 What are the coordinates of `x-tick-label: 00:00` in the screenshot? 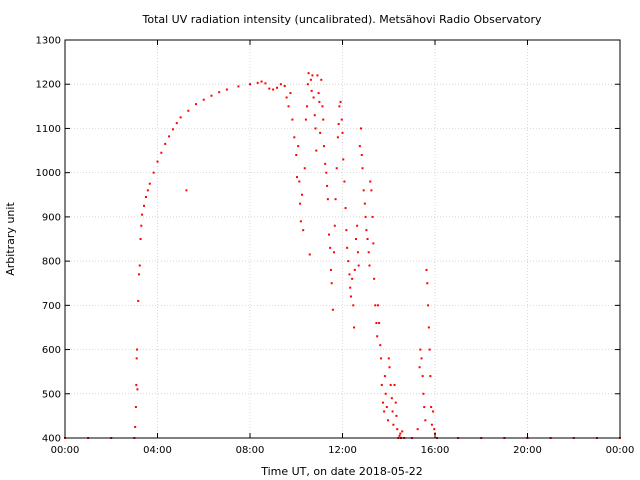 It's located at (65, 450).